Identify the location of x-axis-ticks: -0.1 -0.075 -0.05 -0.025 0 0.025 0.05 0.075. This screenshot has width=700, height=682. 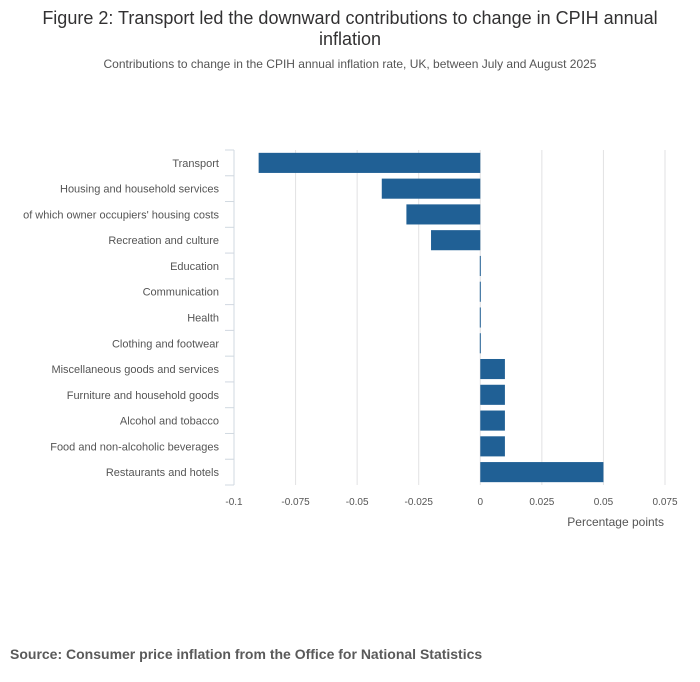
(451, 502).